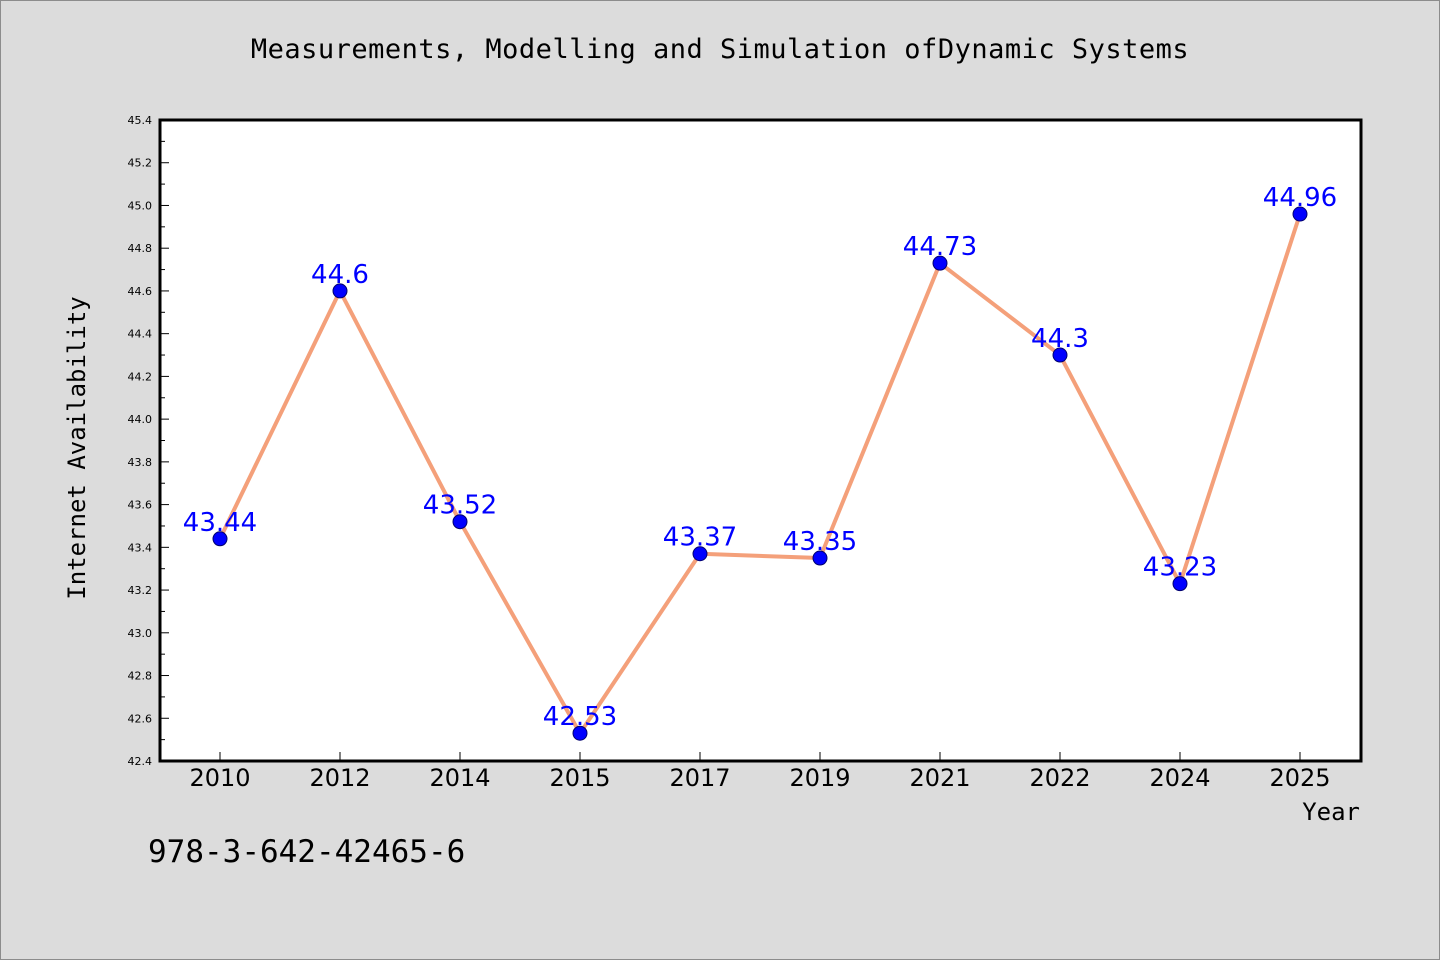 The width and height of the screenshot is (1440, 960). What do you see at coordinates (140, 419) in the screenshot?
I see `y-tick-label: 44.0` at bounding box center [140, 419].